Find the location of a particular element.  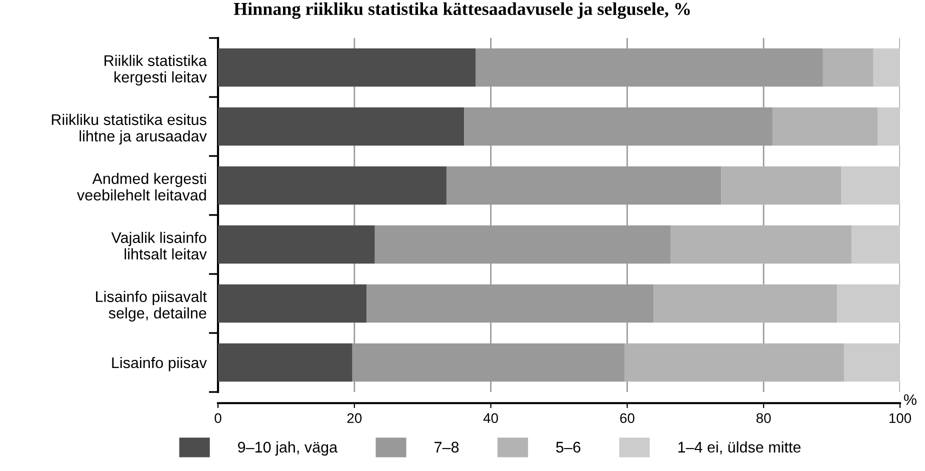

x-tick-label: 40 is located at coordinates (490, 418).